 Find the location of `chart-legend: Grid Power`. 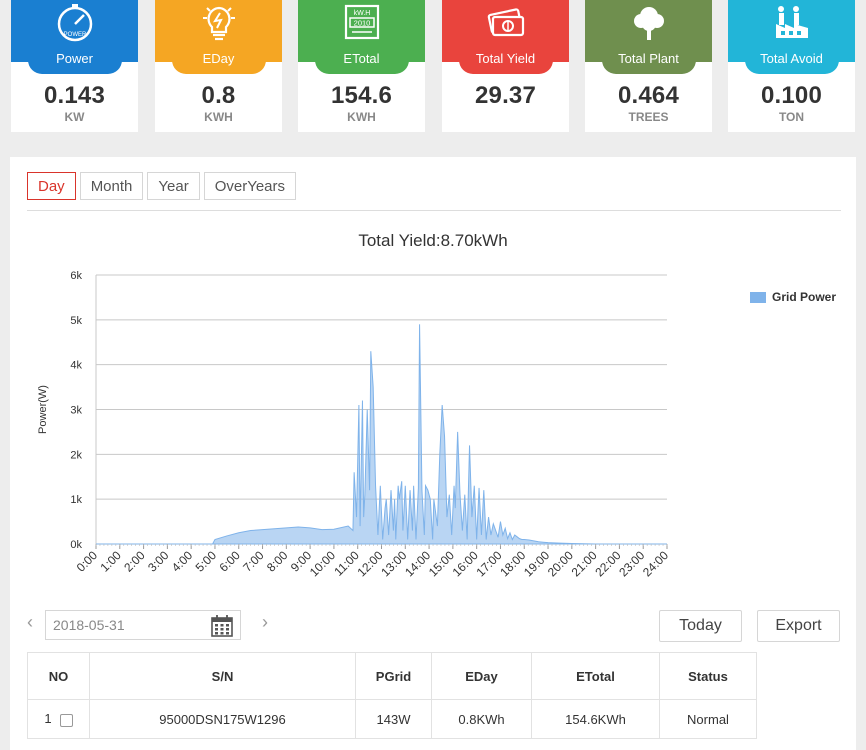

chart-legend: Grid Power is located at coordinates (793, 297).